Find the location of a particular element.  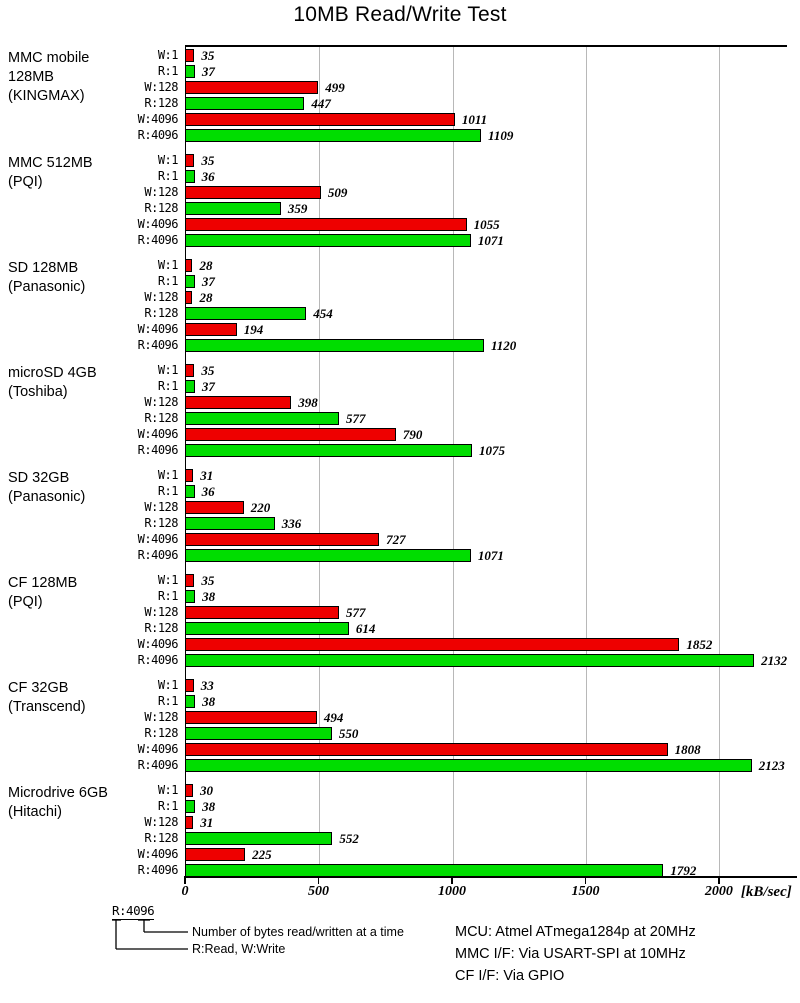

bar-track: 37 is located at coordinates (486, 72).